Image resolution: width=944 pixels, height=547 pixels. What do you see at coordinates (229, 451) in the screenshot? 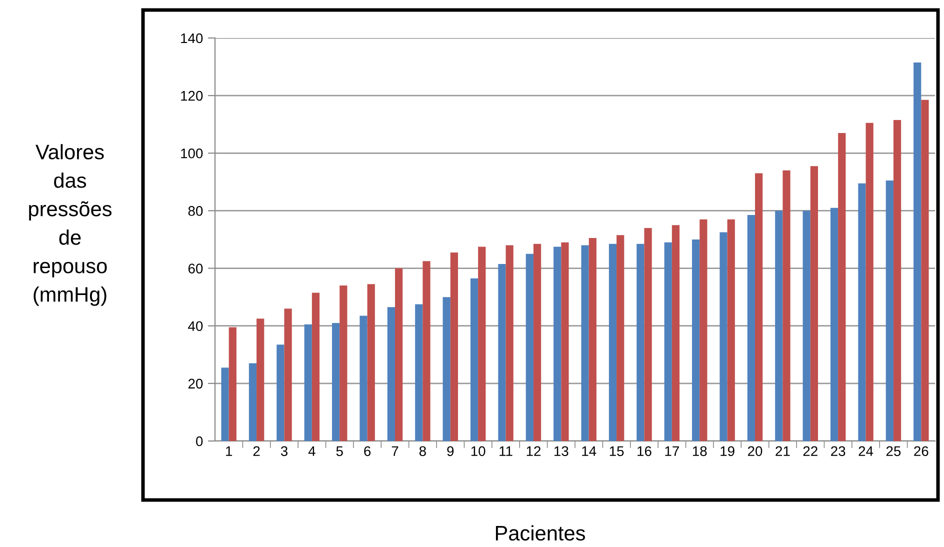
I see `x-tick-label: 1` at bounding box center [229, 451].